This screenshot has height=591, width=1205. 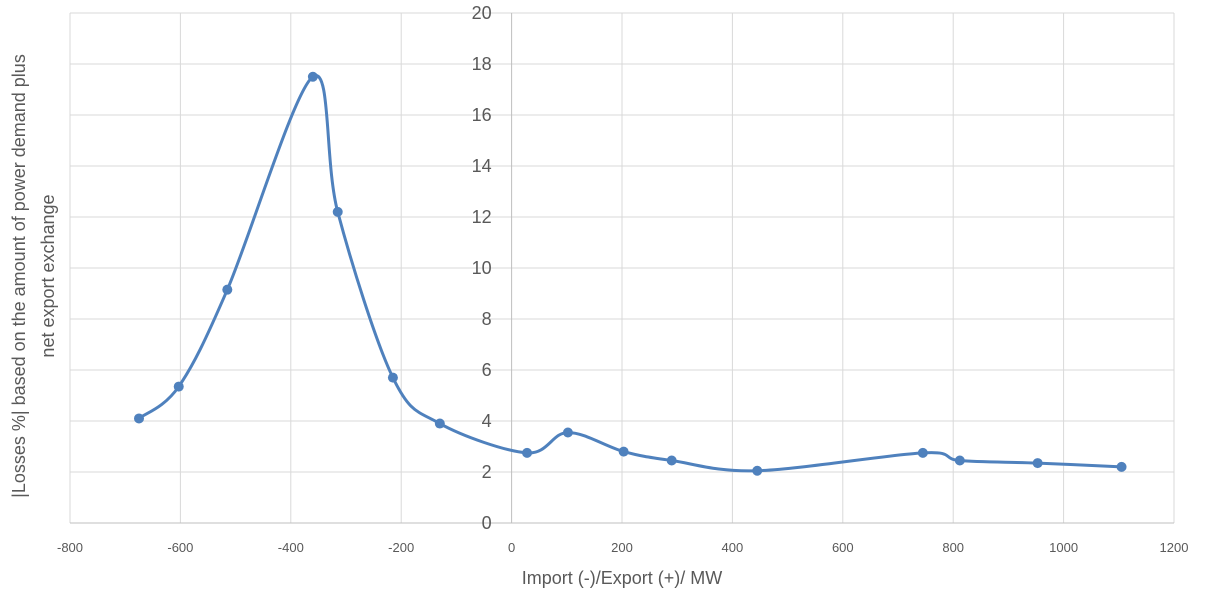 I want to click on y-tick-label: 14, so click(x=482, y=166).